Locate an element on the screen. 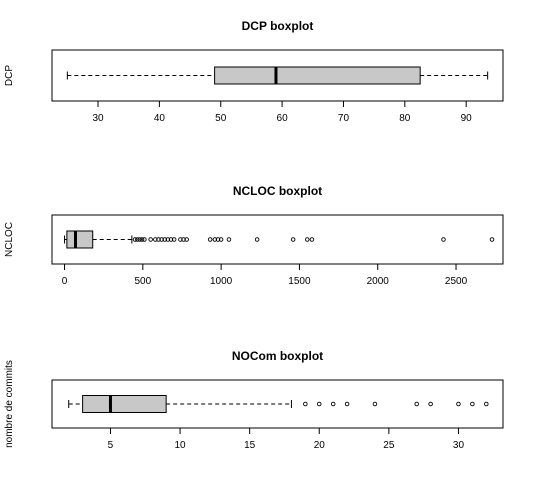  x-tick-label: 5 is located at coordinates (111, 445).